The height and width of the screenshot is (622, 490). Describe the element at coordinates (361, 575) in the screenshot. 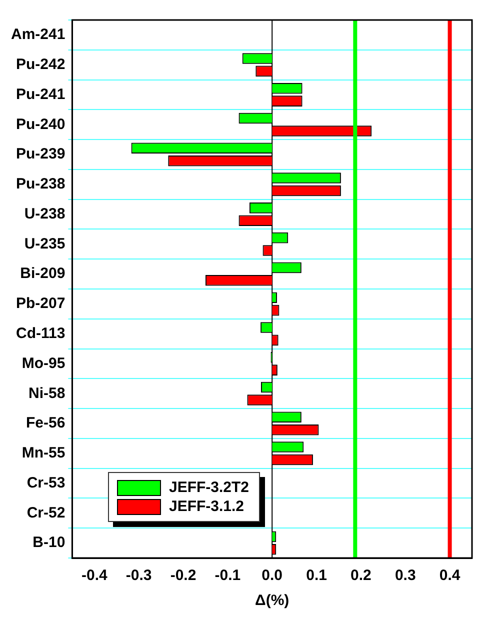

I see `x-tick-label: 0.2` at that location.